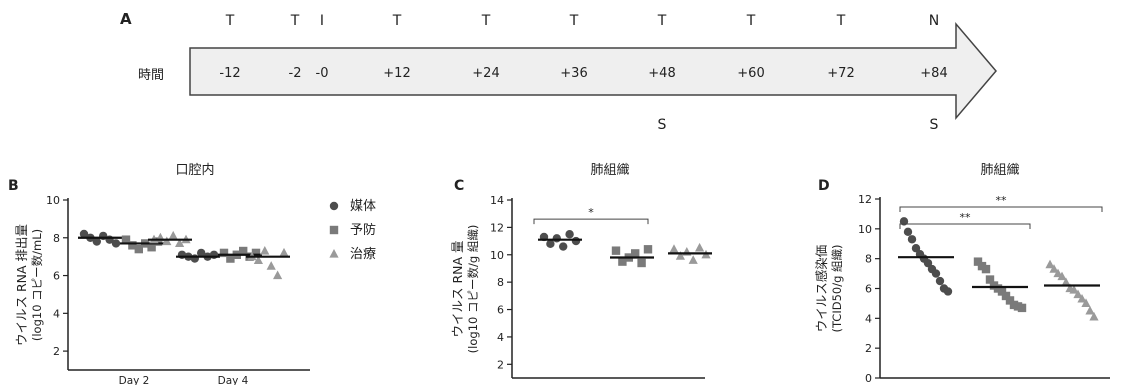 The height and width of the screenshot is (385, 1146). I want to click on chart-title: 口腔内, so click(194, 170).